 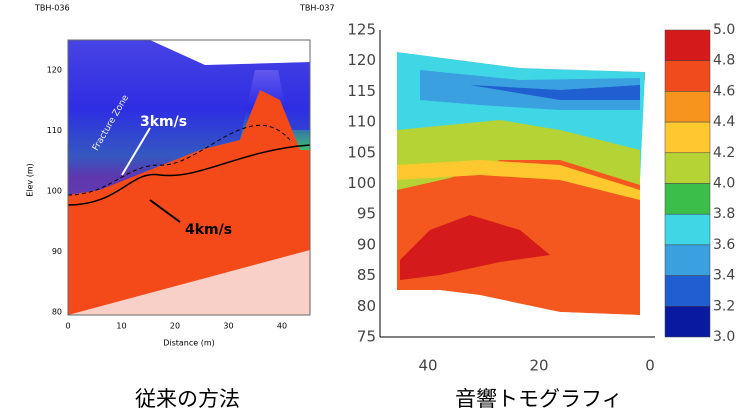 I want to click on annotation: 3km/s, so click(x=163, y=122).